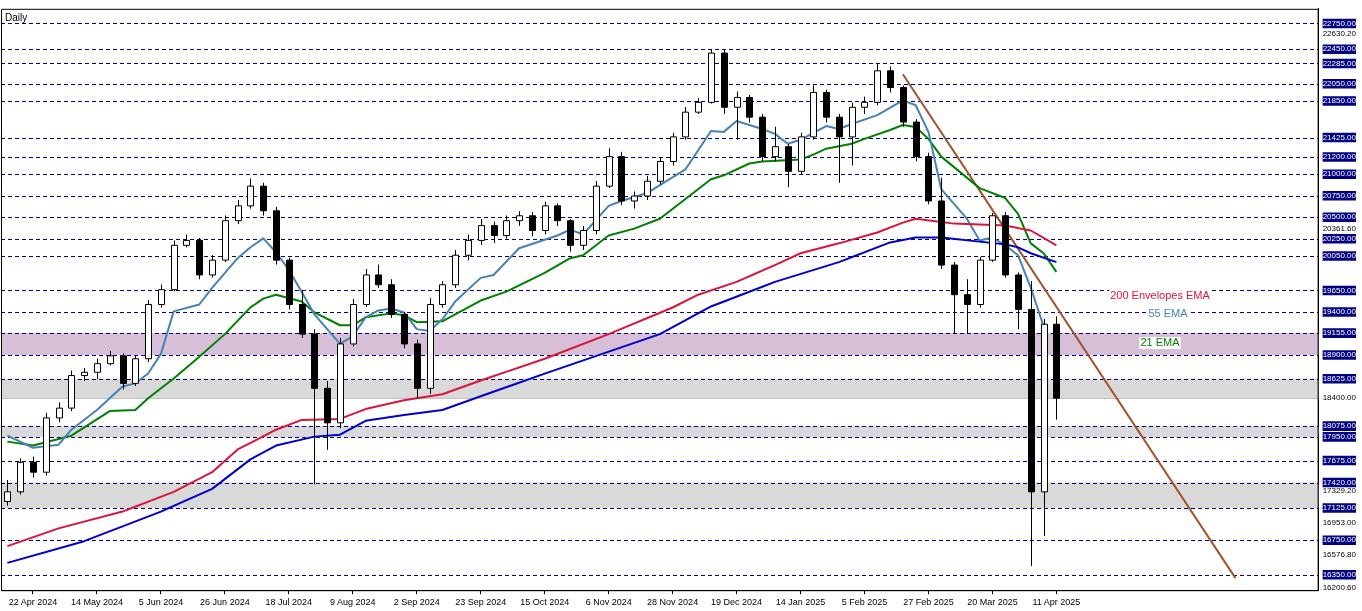  I want to click on y-tick-label: 21850.00, so click(1339, 101).